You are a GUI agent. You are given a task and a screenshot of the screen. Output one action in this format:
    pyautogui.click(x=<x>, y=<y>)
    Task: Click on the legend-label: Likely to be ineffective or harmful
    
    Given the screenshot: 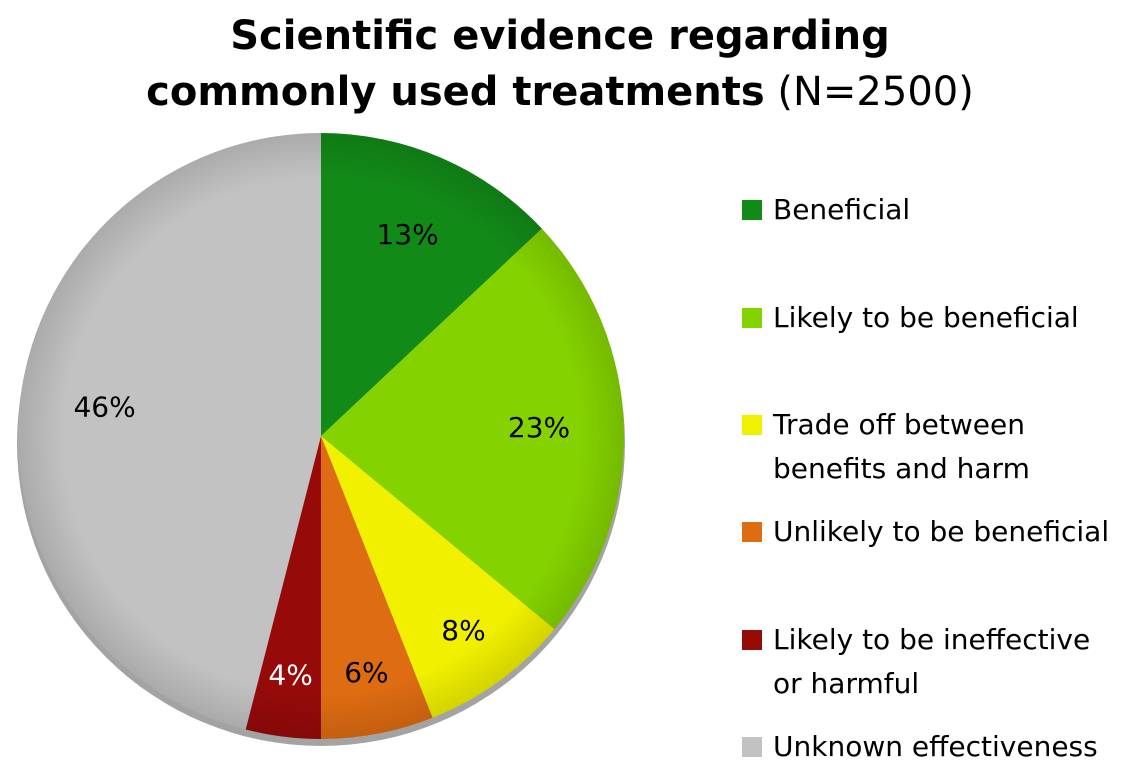 What is the action you would take?
    pyautogui.click(x=932, y=661)
    